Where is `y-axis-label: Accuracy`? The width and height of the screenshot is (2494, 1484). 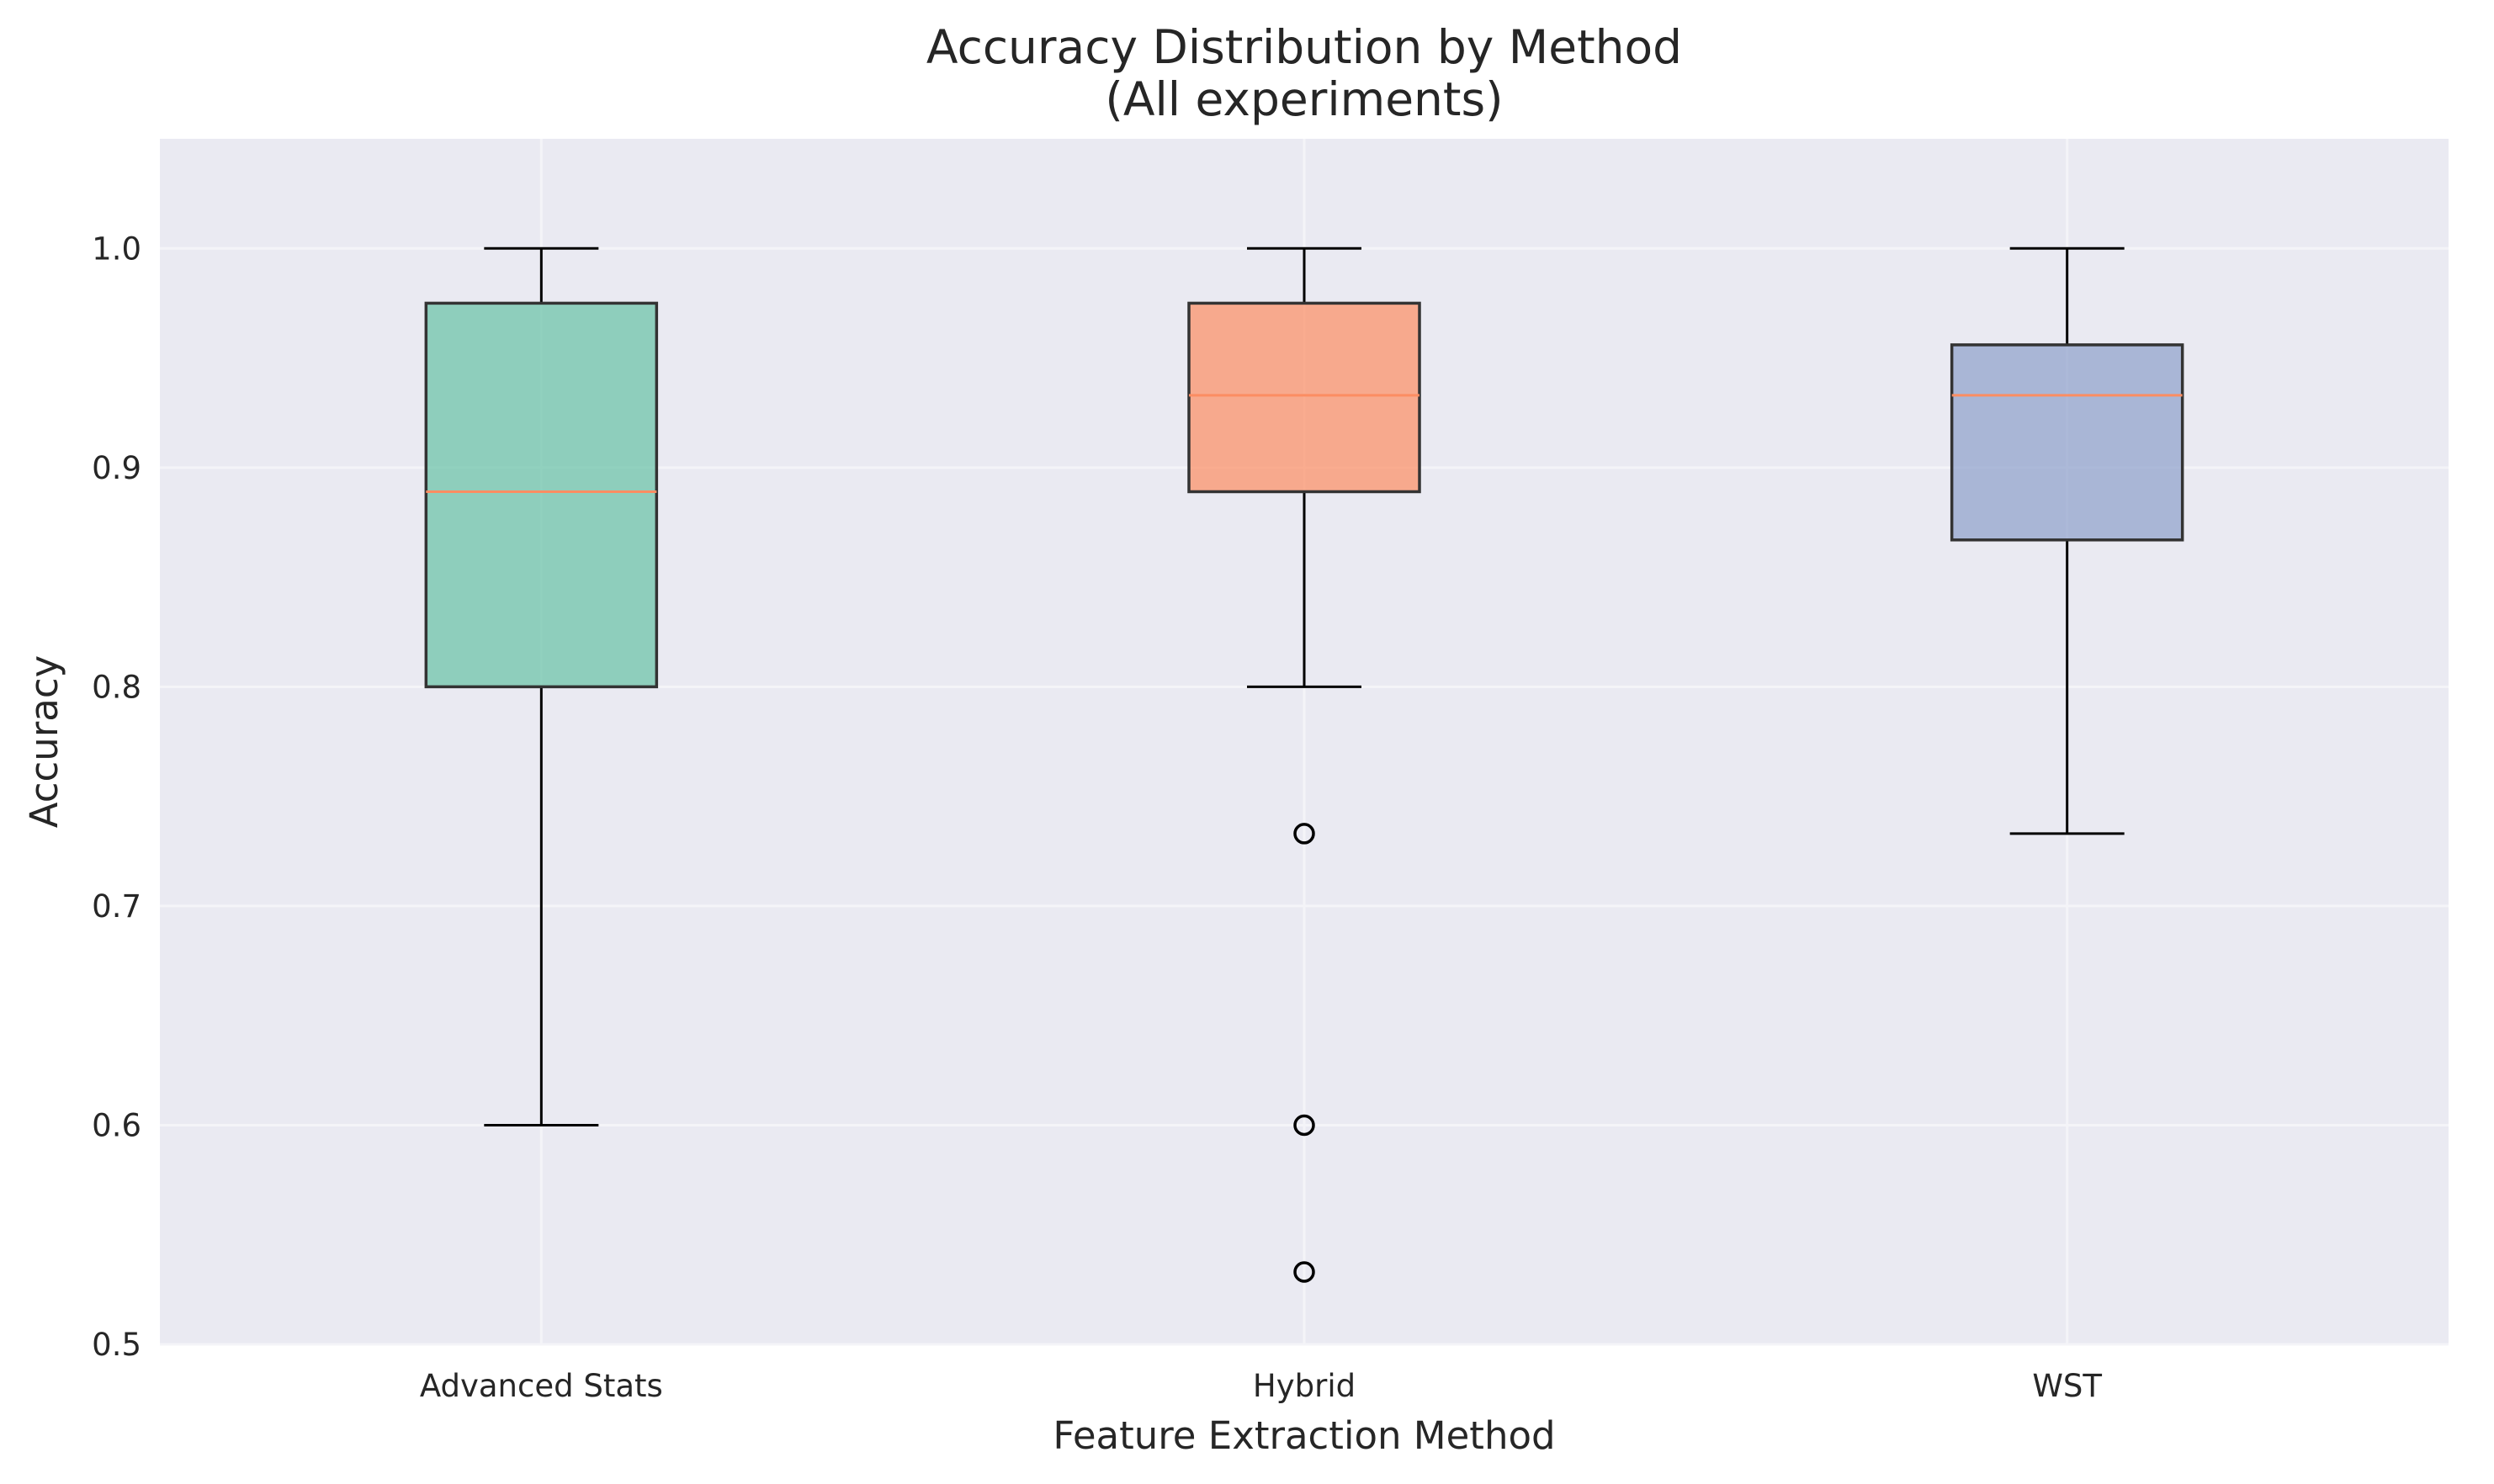 y-axis-label: Accuracy is located at coordinates (44, 741).